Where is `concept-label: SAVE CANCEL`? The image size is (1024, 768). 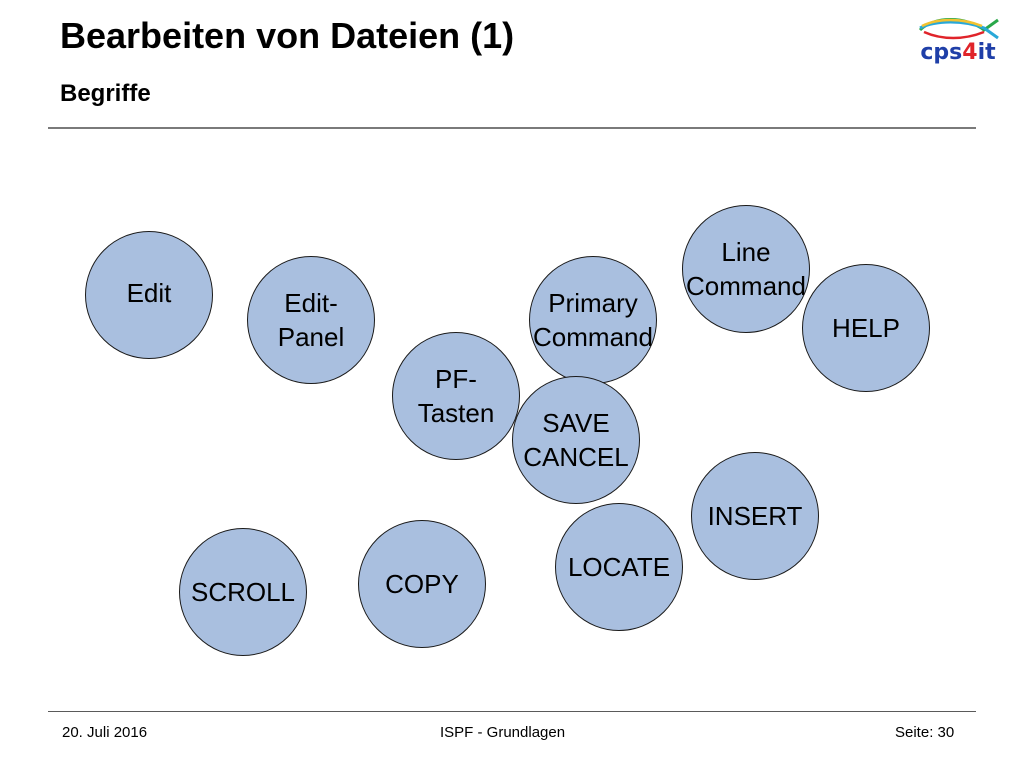
concept-label: SAVE CANCEL is located at coordinates (576, 440).